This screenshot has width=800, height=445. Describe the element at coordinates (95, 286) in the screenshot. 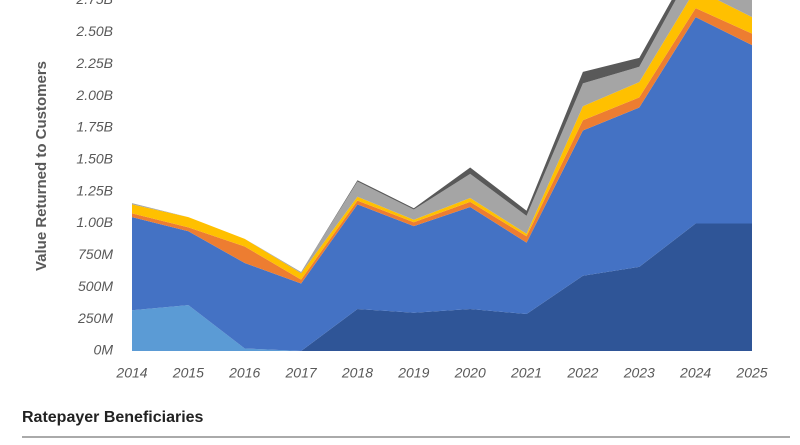

I see `y-tick-label: 500M` at that location.